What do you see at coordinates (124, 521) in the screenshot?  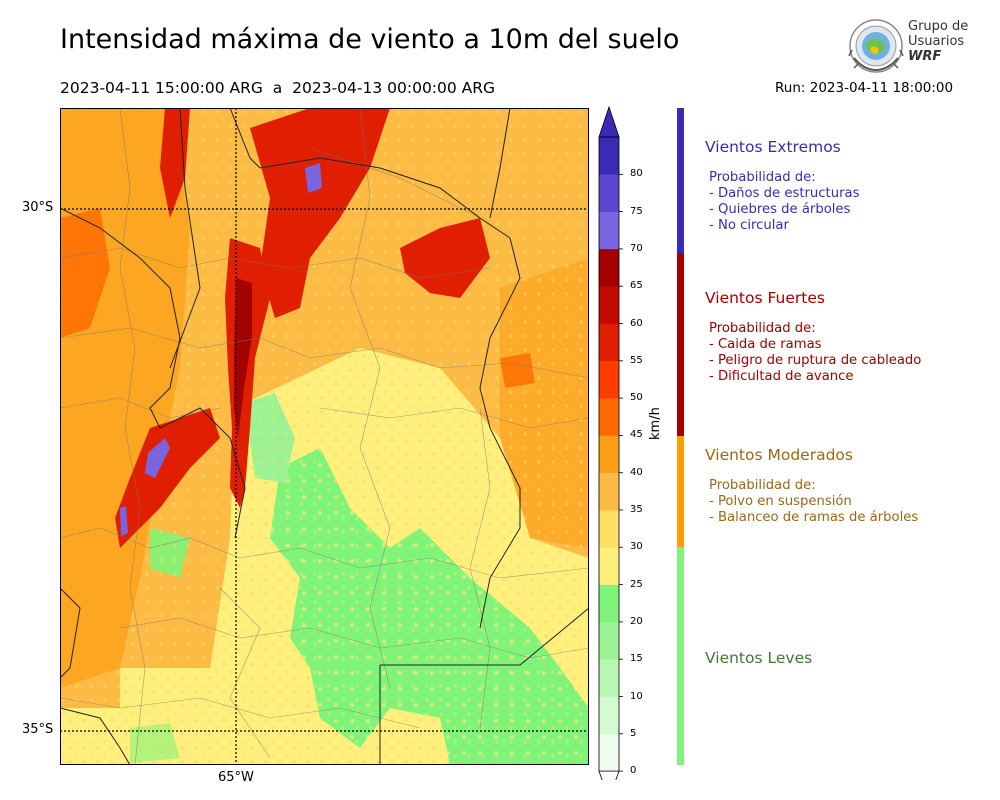 I see `western-extreme-core-small` at bounding box center [124, 521].